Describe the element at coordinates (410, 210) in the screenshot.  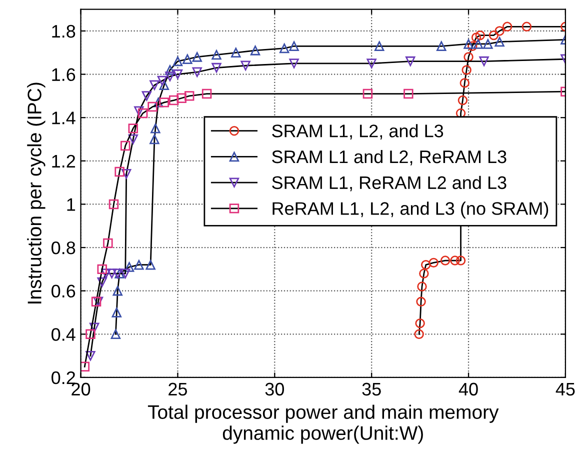
I see `legend-label: ReRAM L1, L2, and L3 (no SRAM)` at that location.